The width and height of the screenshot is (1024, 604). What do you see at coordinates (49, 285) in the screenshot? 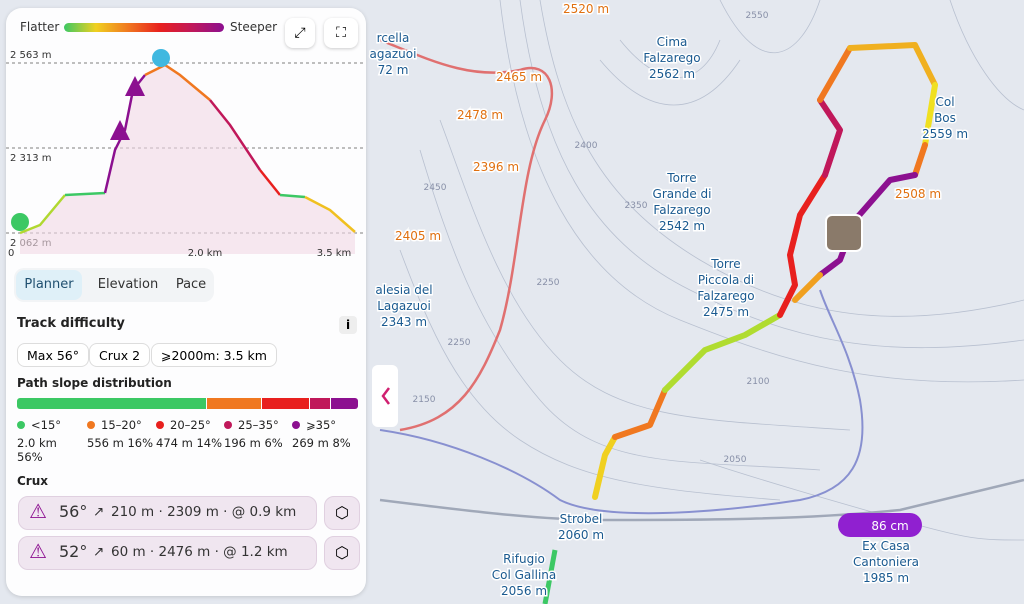
I see `tab: Planner` at bounding box center [49, 285].